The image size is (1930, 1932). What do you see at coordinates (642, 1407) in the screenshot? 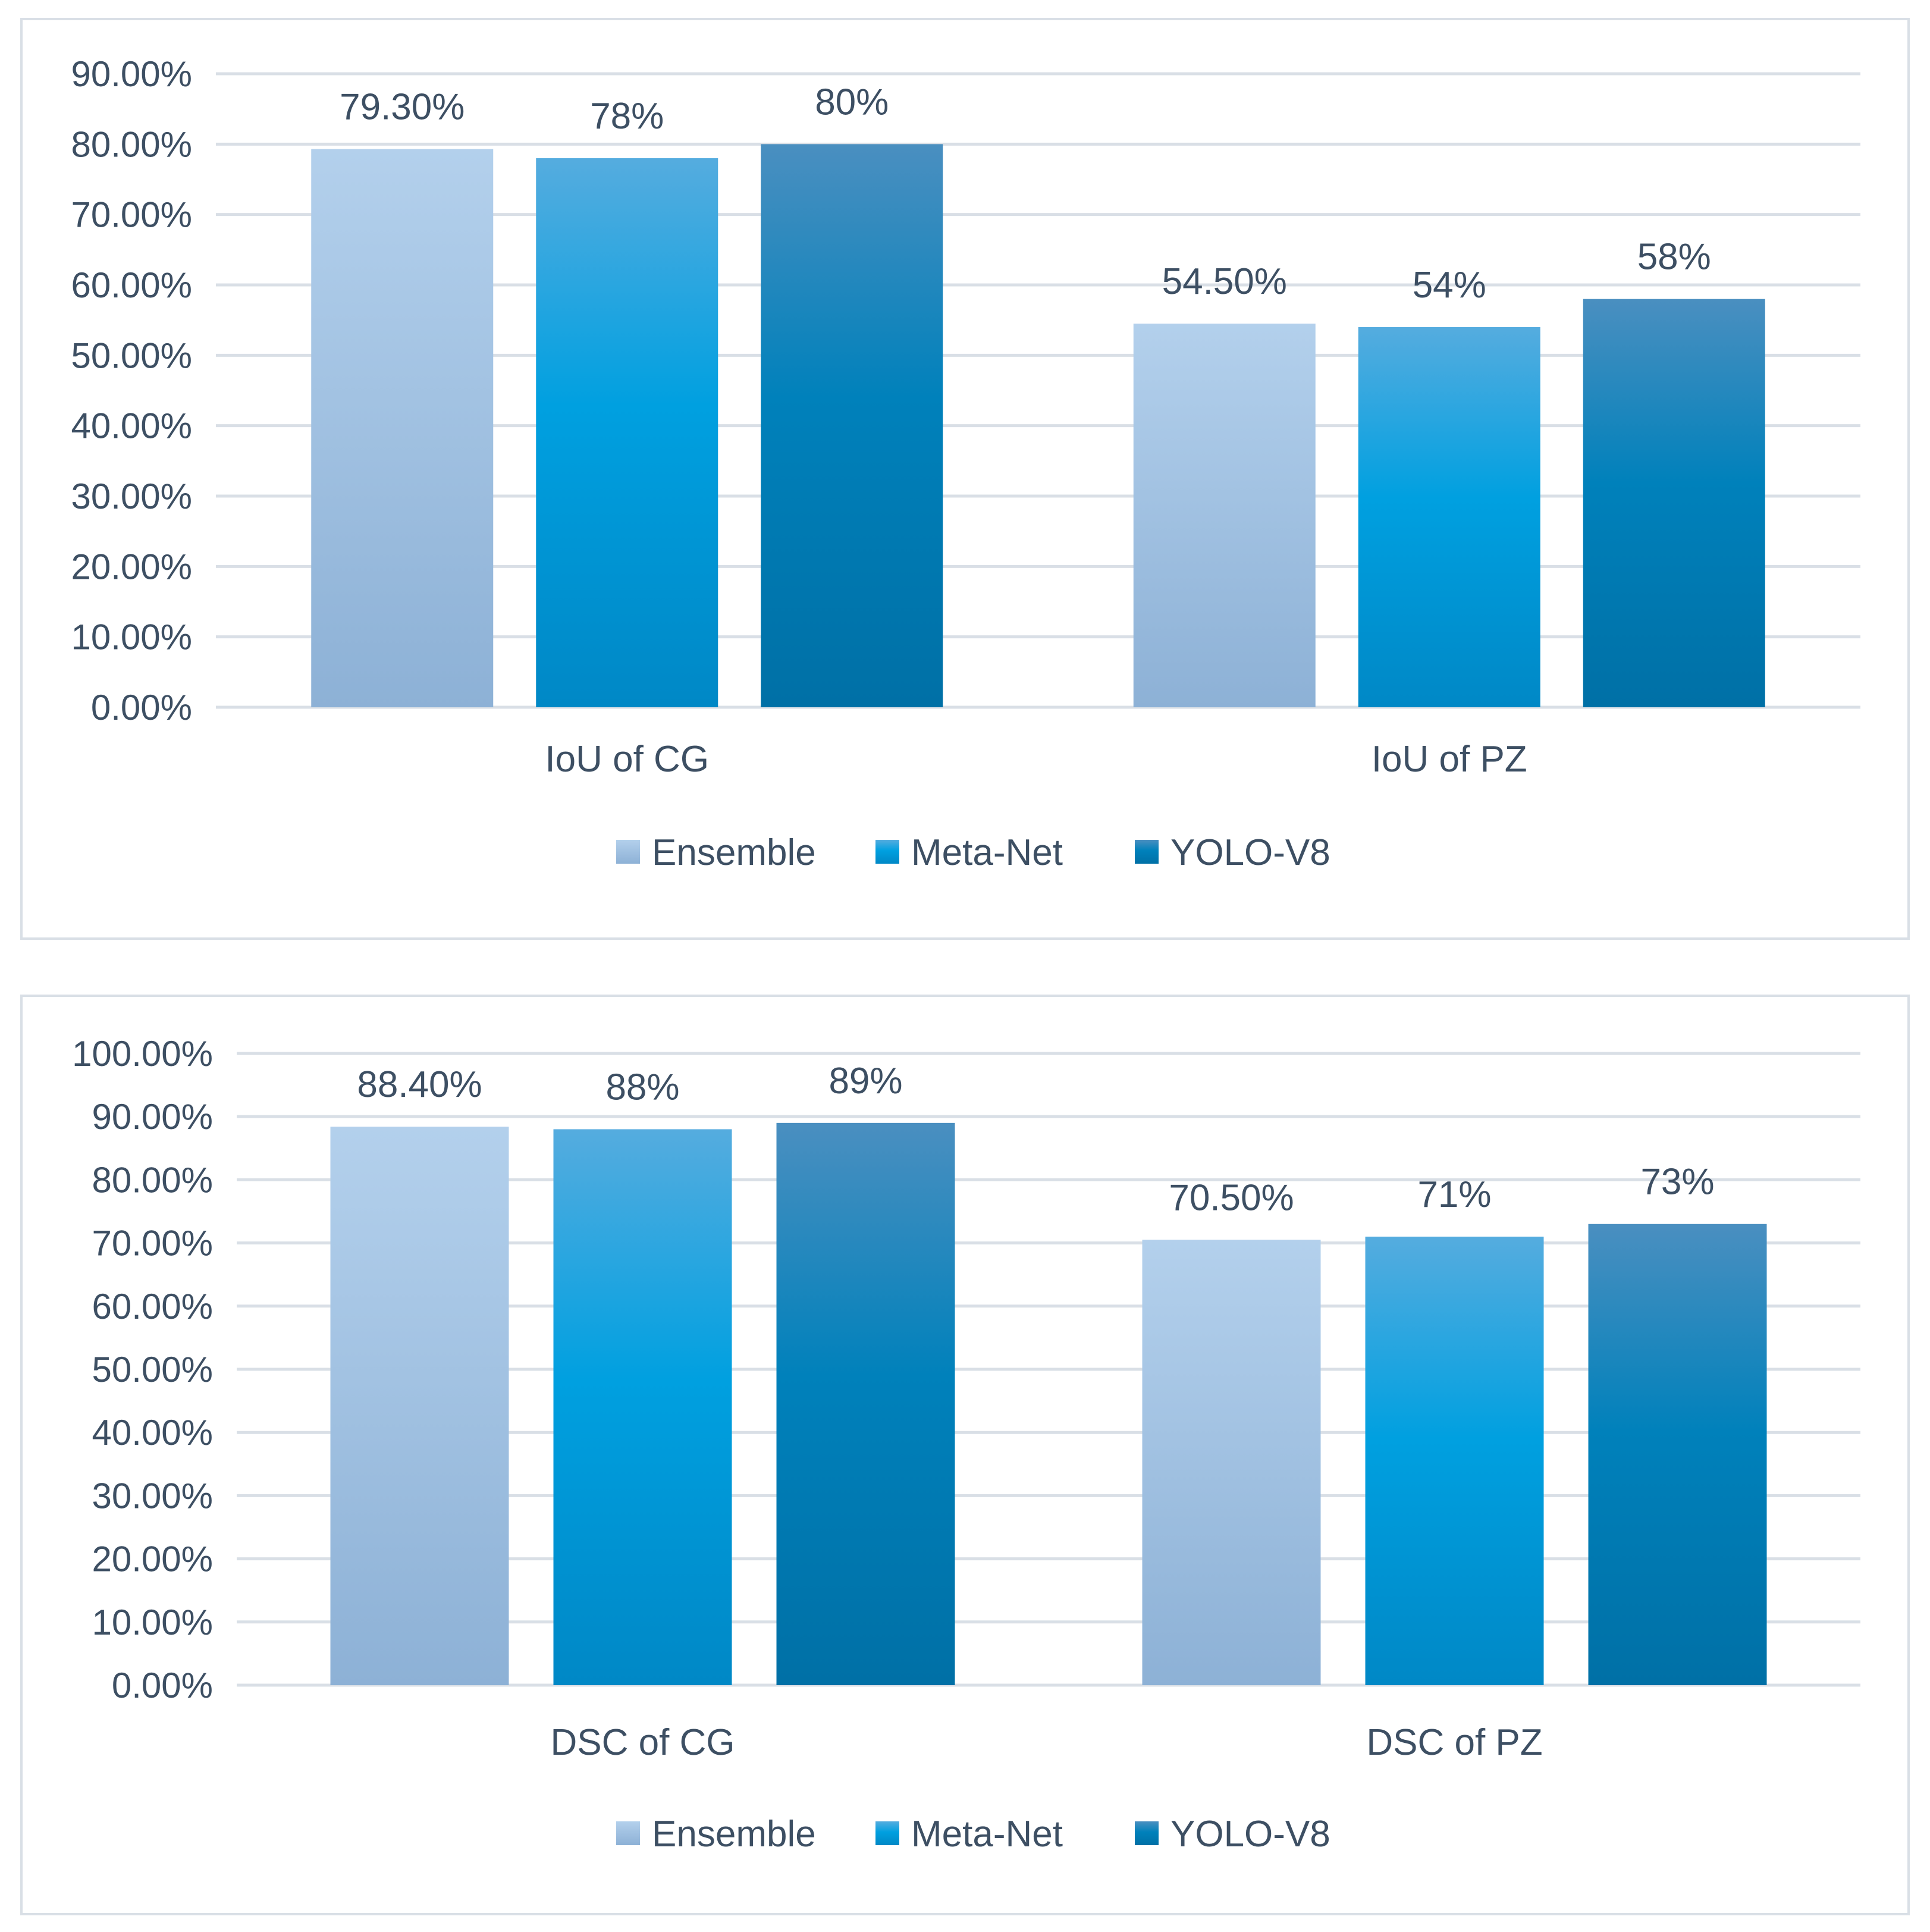
I see `bar-meta-net-dsc-of-cg` at bounding box center [642, 1407].